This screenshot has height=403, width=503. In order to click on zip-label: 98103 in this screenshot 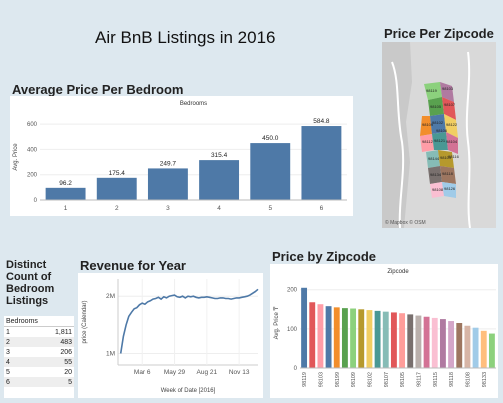, I will do `click(448, 88)`.